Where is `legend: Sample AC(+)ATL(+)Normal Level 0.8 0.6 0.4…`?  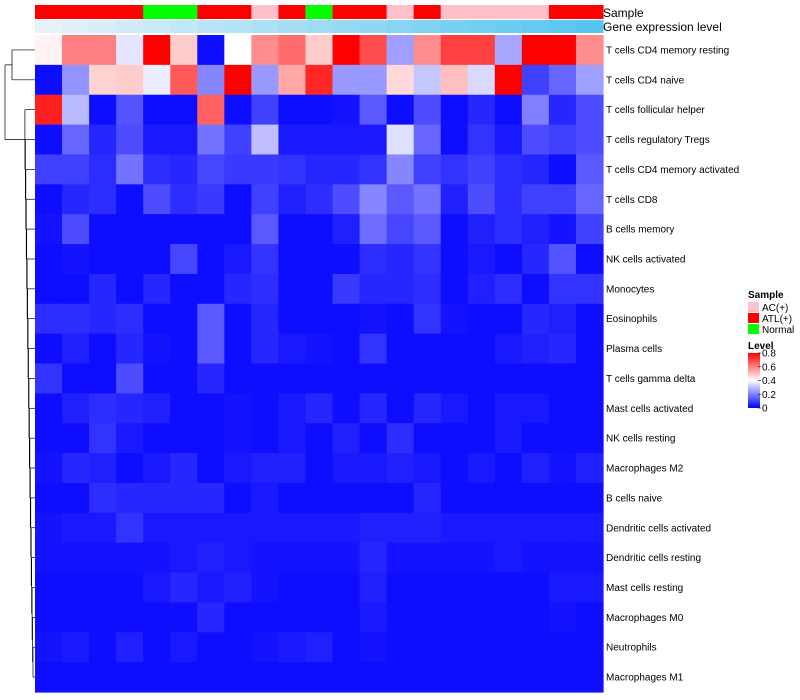
legend: Sample AC(+)ATL(+)Normal Level 0.8 0.6 0.4… is located at coordinates (771, 352).